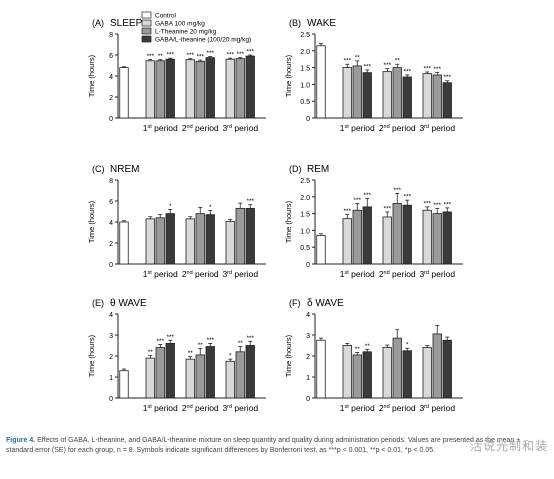  What do you see at coordinates (508, 446) in the screenshot?
I see `watermark-text: 活说光制和装` at bounding box center [508, 446].